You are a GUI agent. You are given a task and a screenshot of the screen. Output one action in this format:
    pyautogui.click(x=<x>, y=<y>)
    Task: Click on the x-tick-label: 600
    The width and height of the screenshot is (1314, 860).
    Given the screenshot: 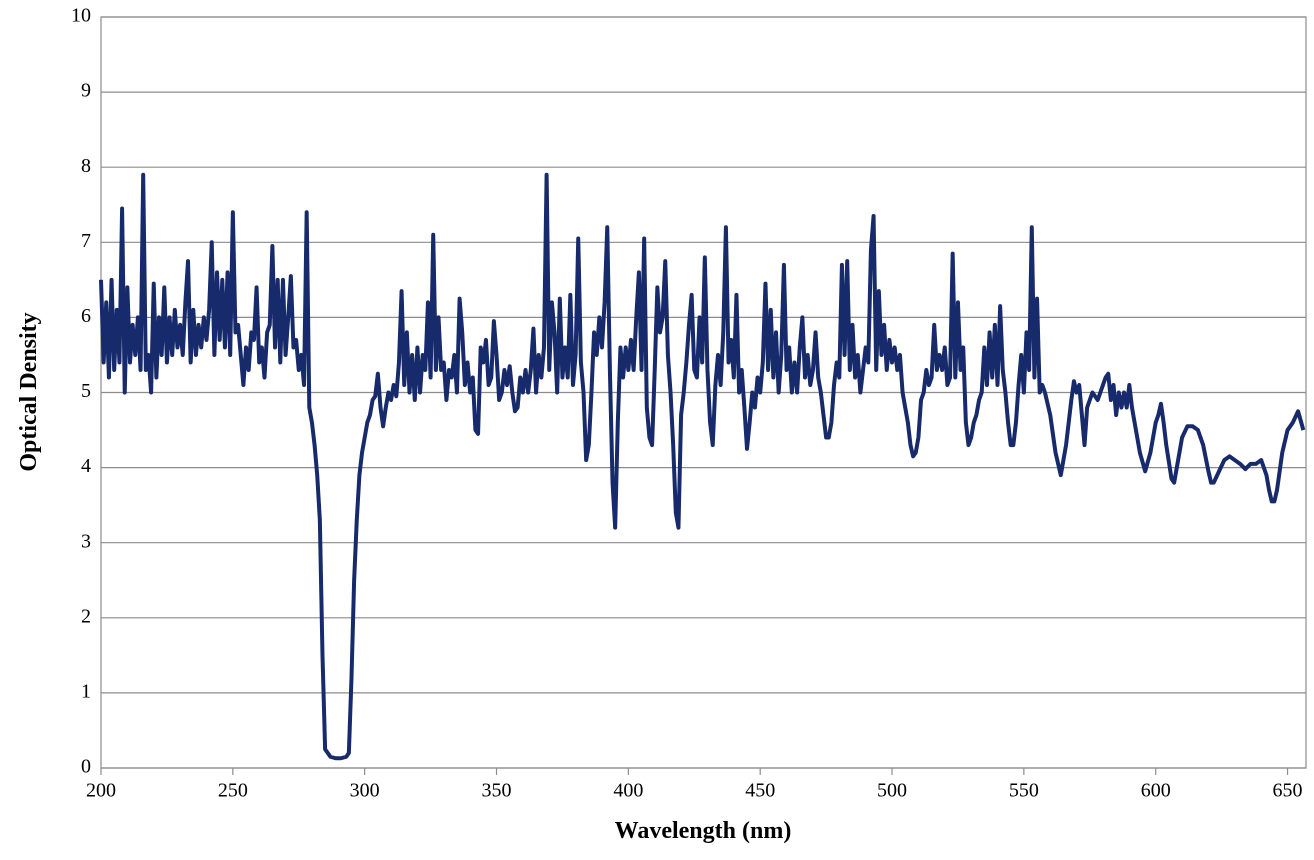 What is the action you would take?
    pyautogui.click(x=1156, y=791)
    